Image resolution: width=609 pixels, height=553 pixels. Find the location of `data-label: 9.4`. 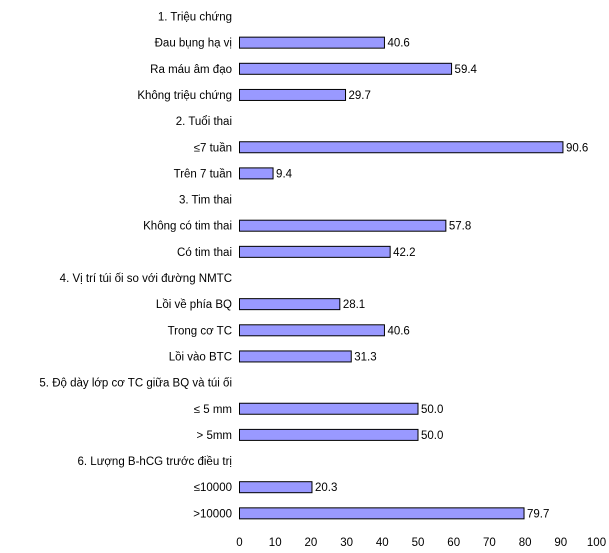

data-label: 9.4 is located at coordinates (284, 174).